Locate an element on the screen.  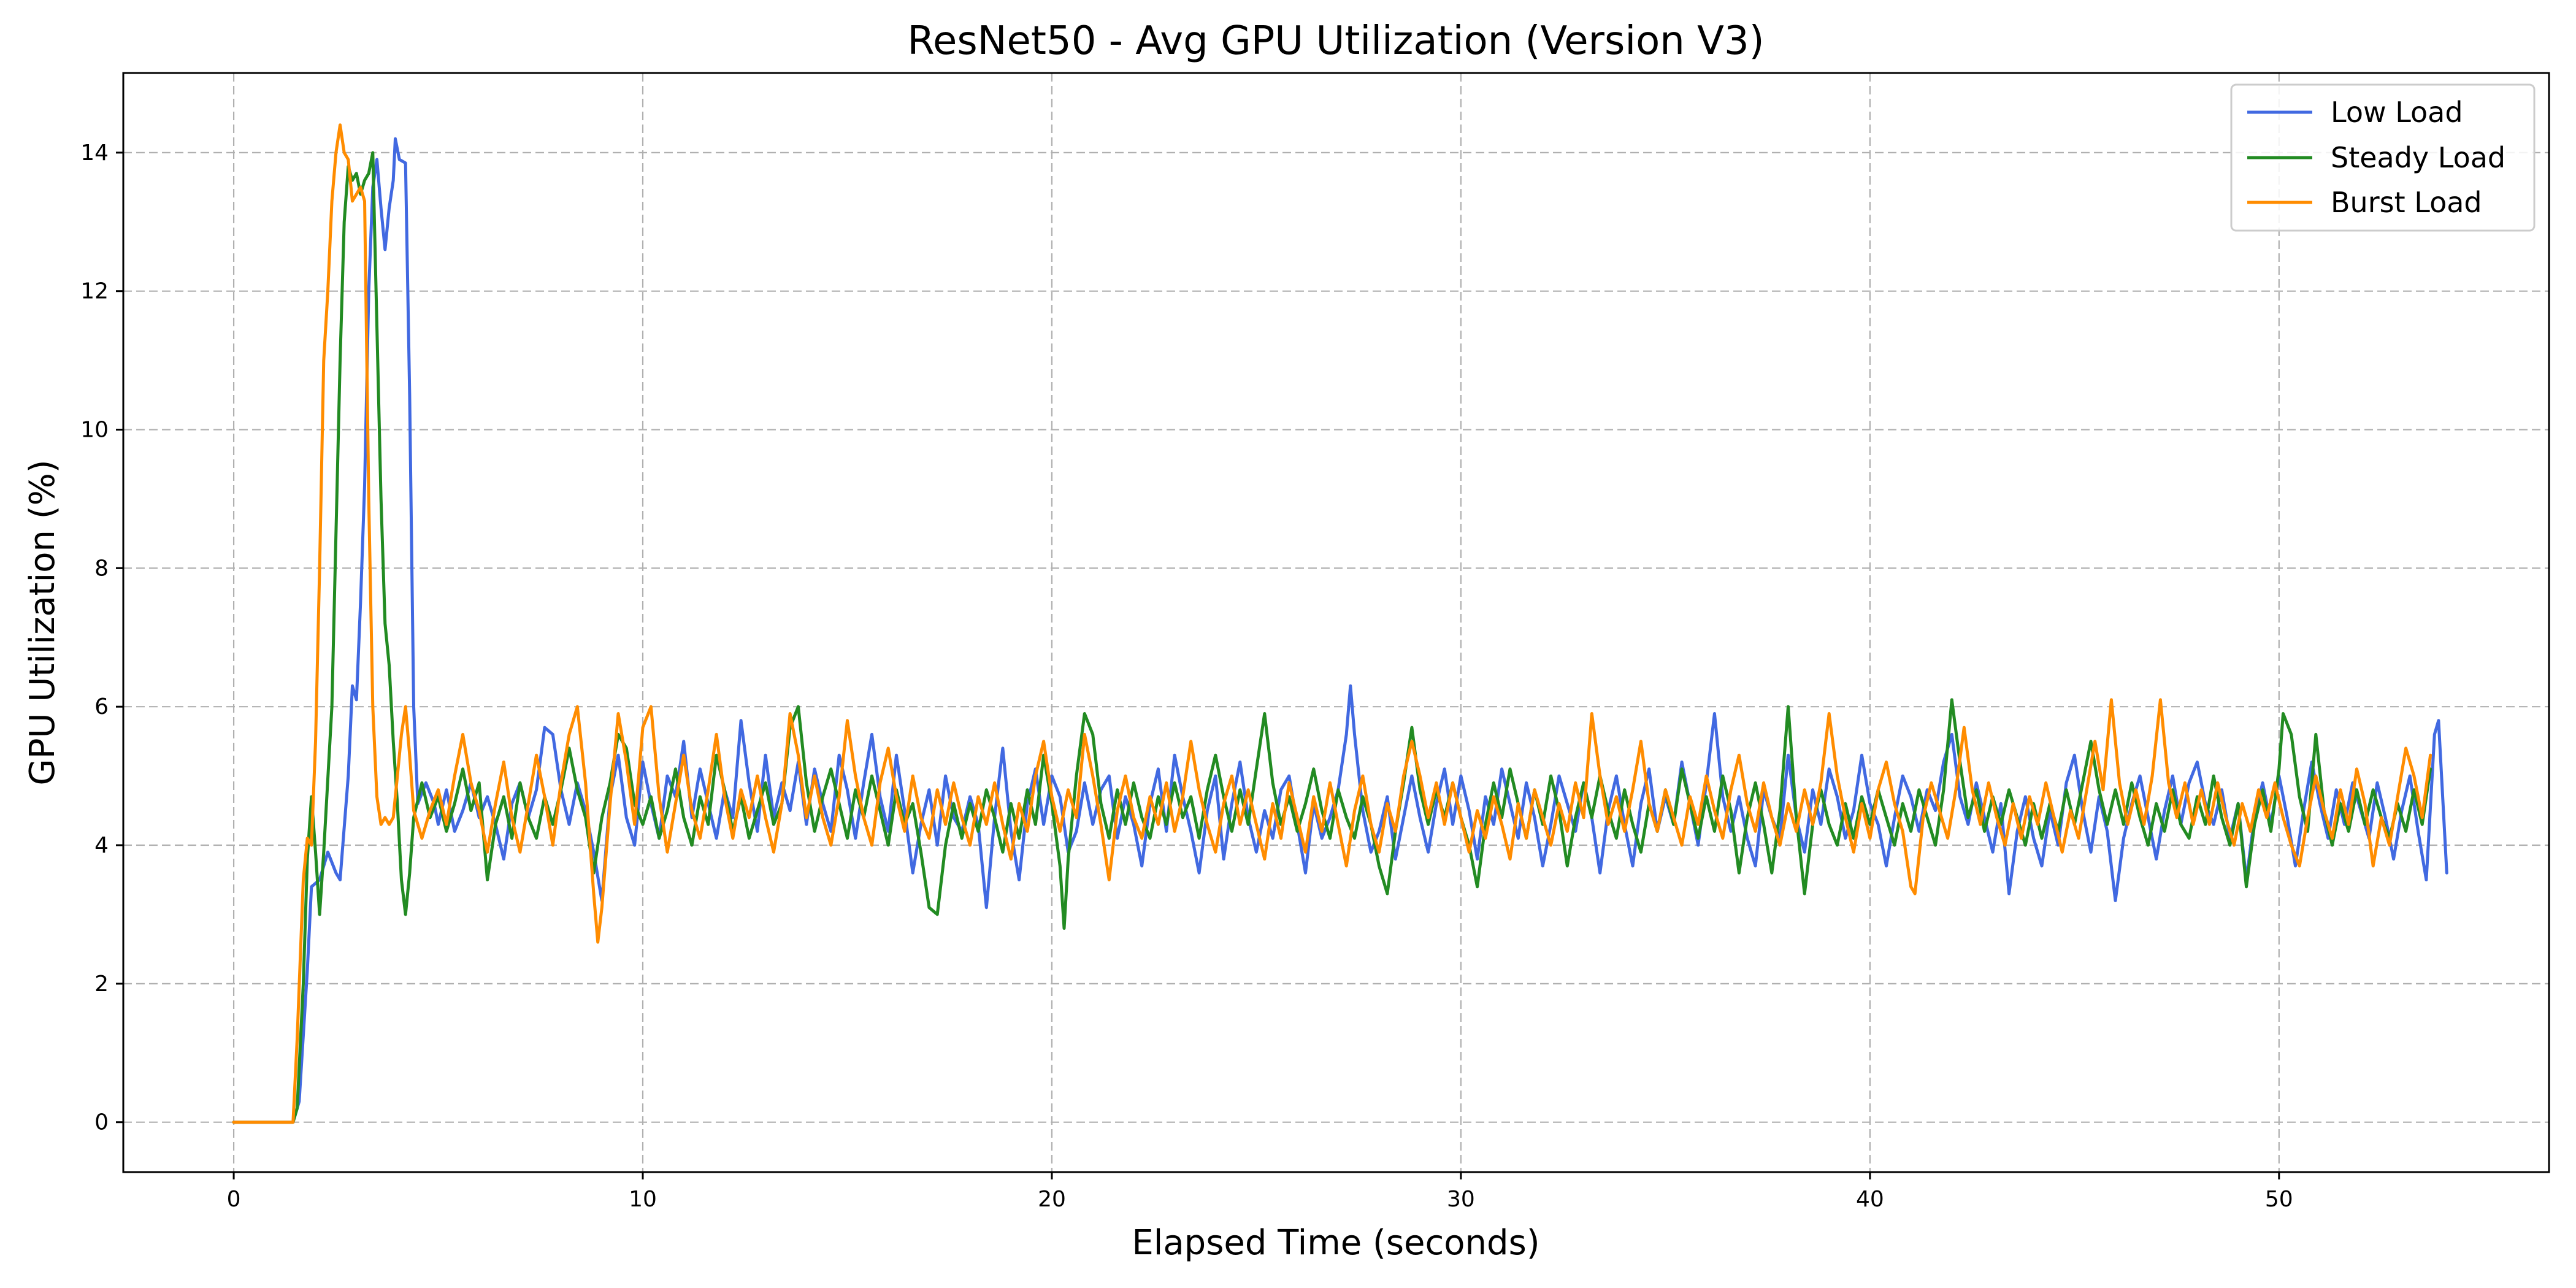
y-tick-label: 4 is located at coordinates (101, 845).